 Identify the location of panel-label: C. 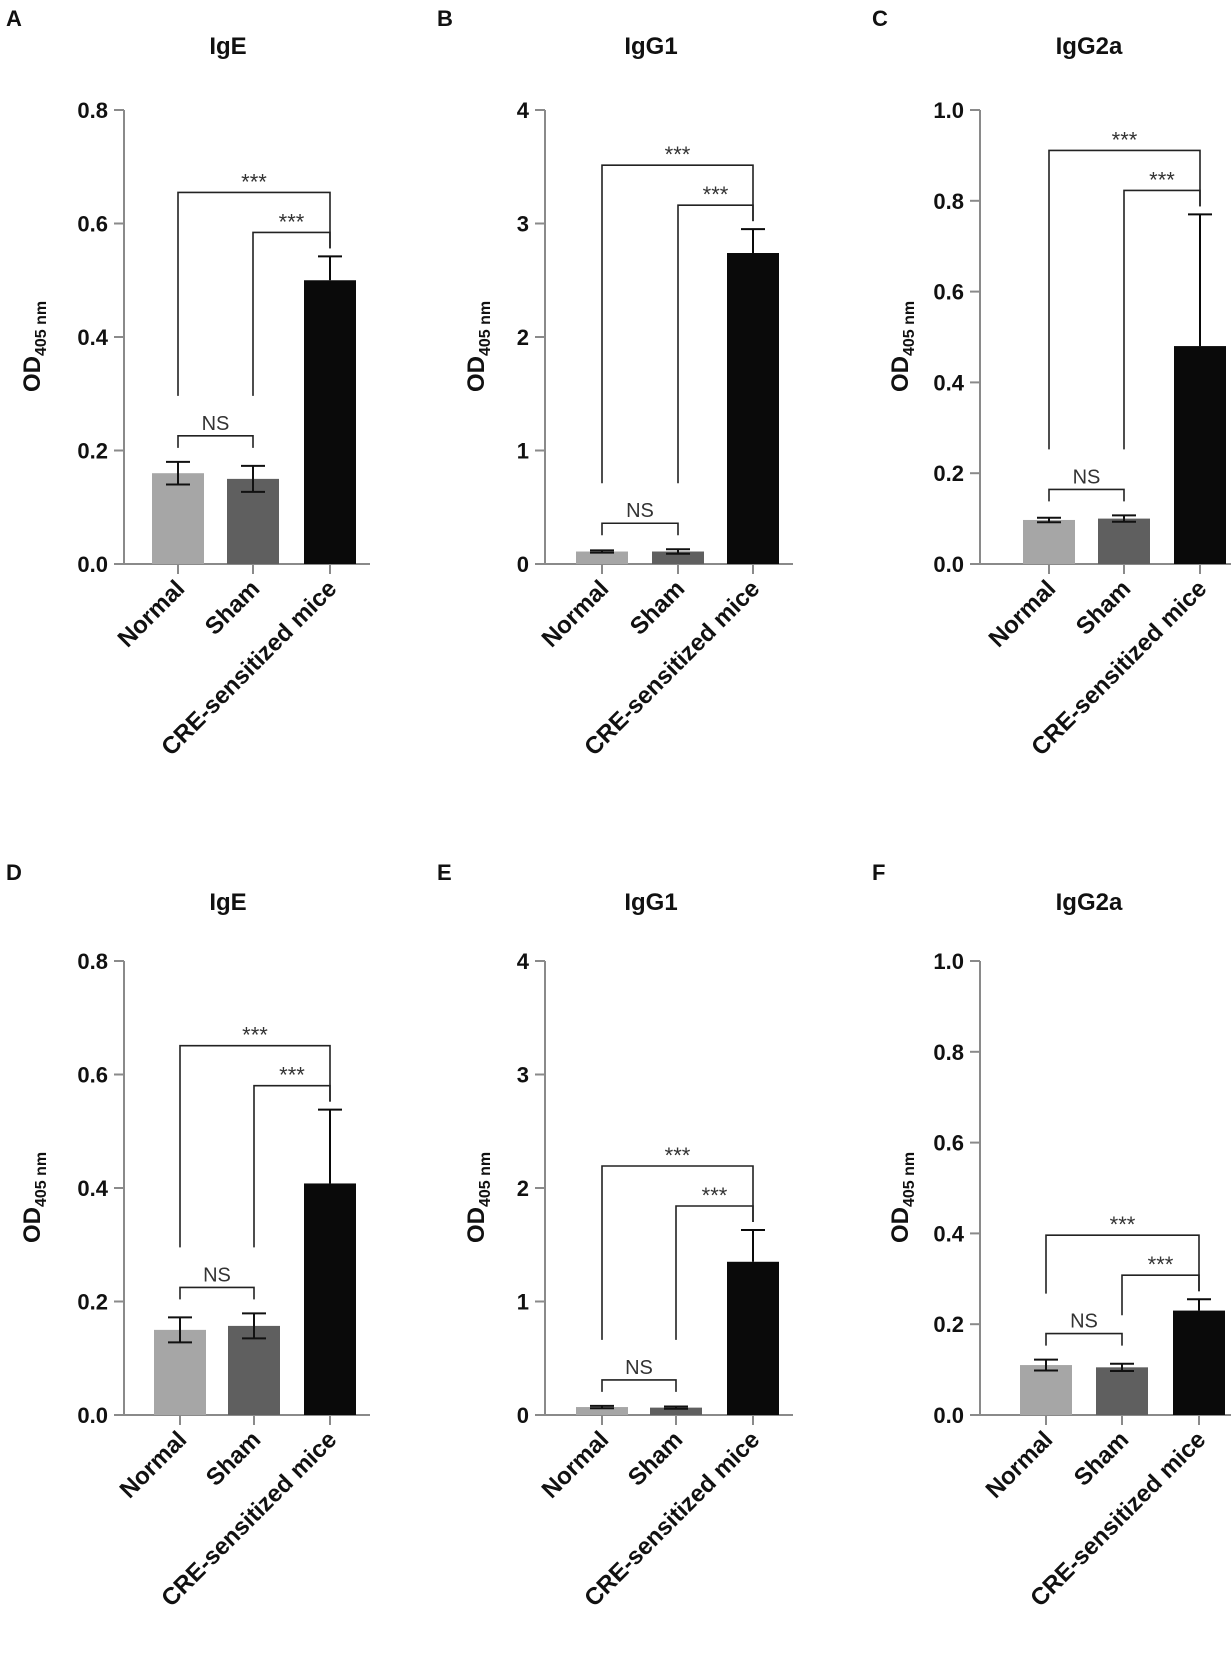
(880, 18).